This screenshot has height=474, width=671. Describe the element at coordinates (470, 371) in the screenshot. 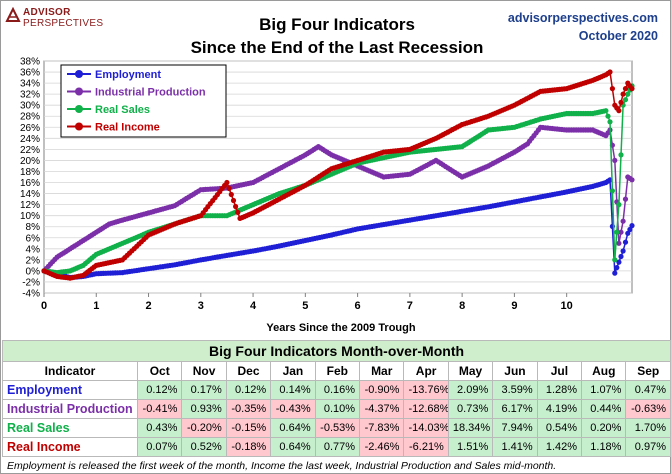

I see `month-header: May` at that location.